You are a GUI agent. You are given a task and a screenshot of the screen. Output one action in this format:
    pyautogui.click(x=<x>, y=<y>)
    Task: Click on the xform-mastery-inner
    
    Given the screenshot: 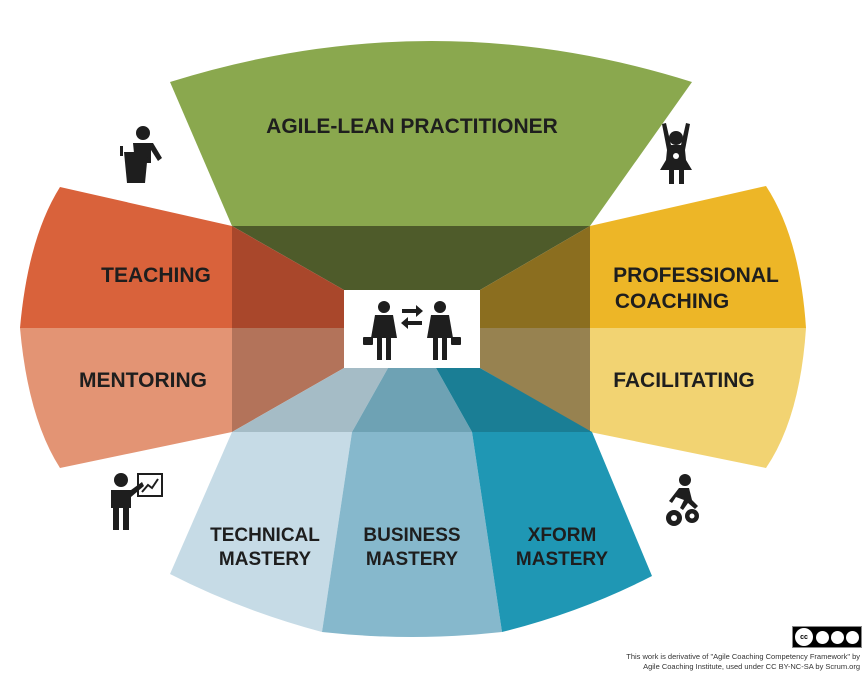 What is the action you would take?
    pyautogui.click(x=514, y=400)
    